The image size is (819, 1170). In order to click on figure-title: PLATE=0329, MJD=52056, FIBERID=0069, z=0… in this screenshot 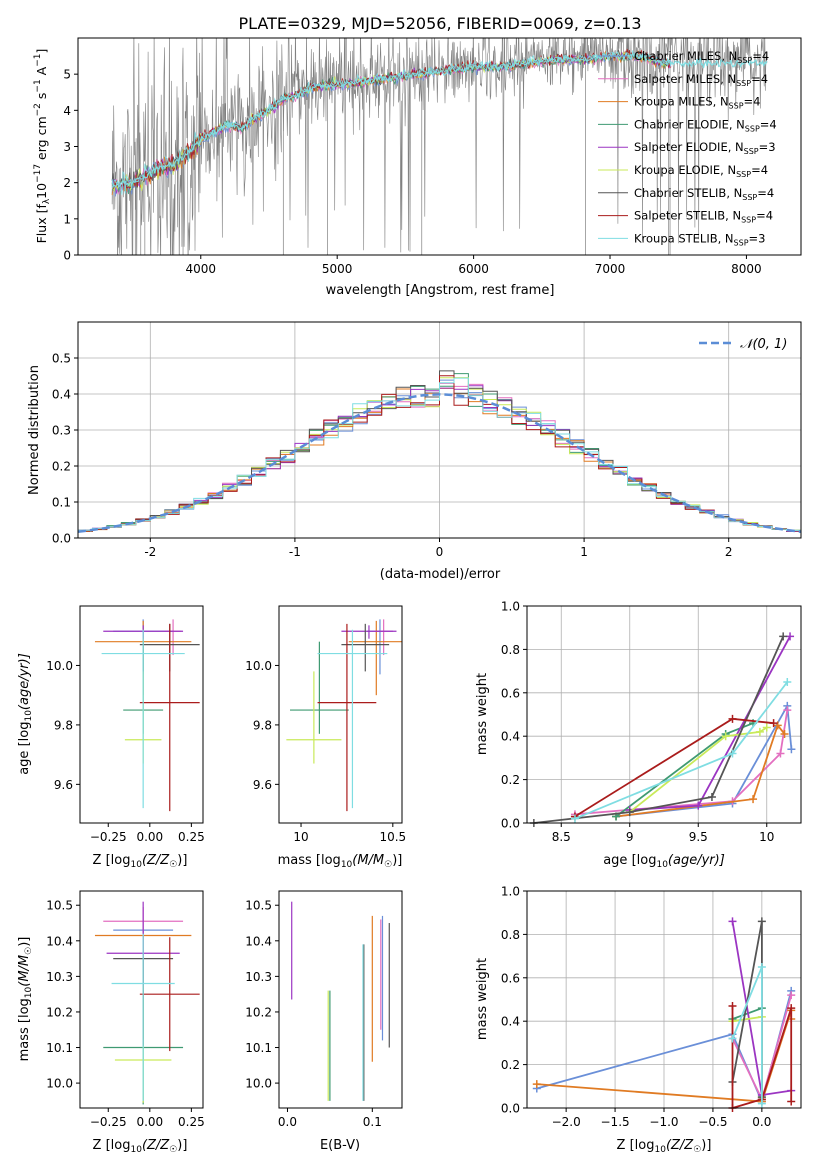, I will do `click(439, 23)`.